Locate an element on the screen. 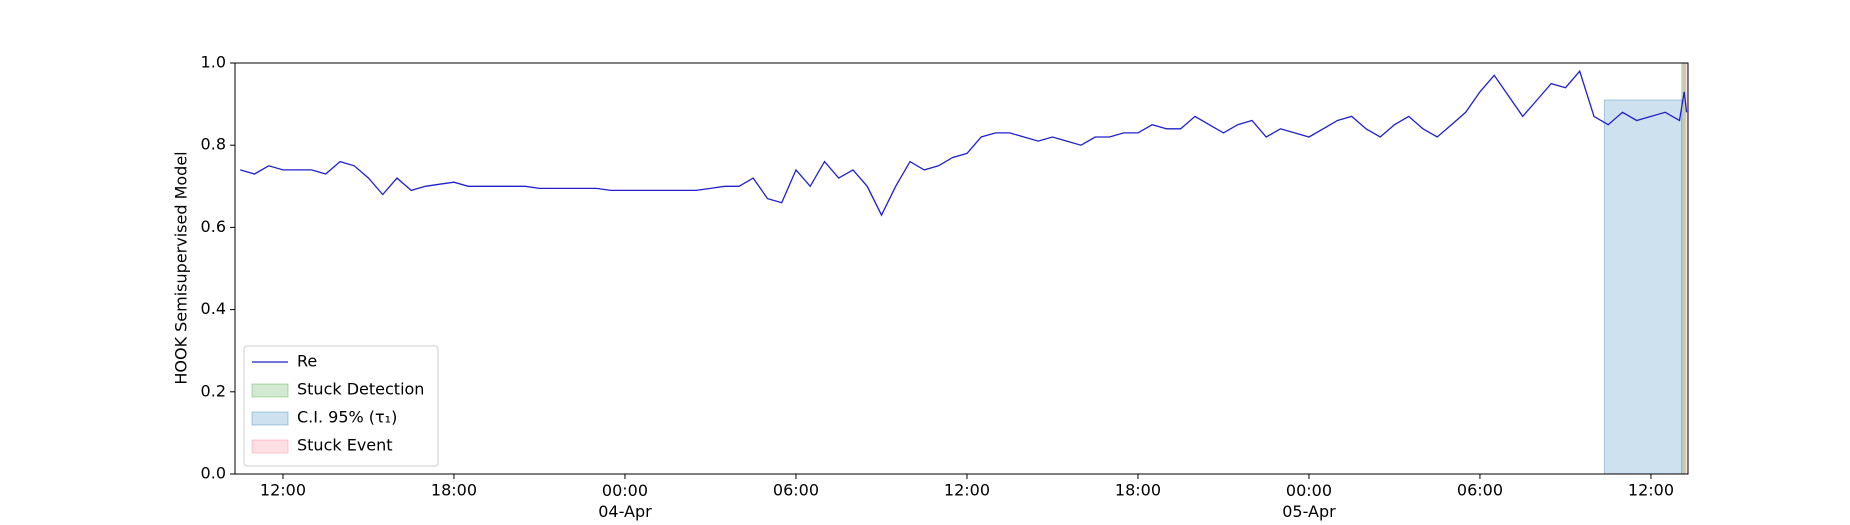 This screenshot has width=1850, height=525. x-tick-label: 00:00 04-Apr 1900 is located at coordinates (625, 503).